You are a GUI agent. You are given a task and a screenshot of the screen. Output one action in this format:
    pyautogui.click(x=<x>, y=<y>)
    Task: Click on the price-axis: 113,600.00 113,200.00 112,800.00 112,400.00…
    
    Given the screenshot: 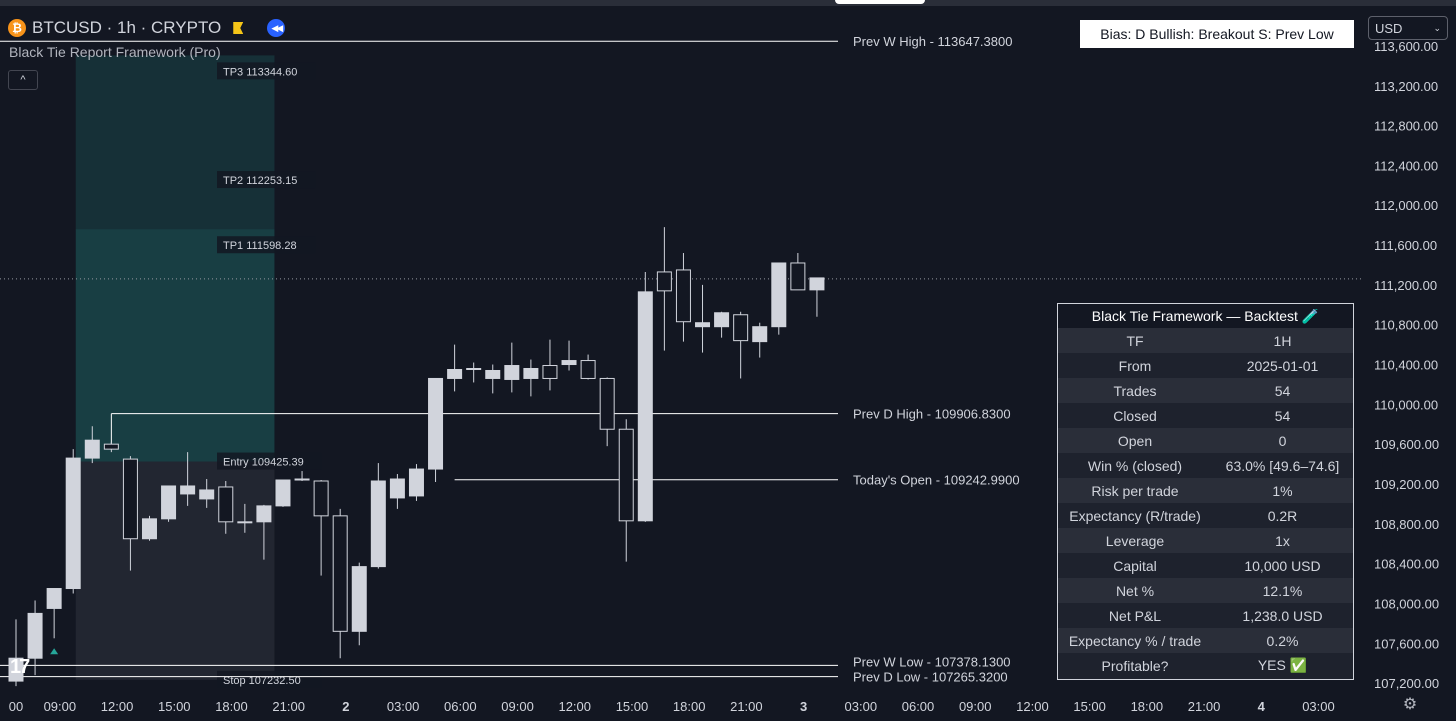 What is the action you would take?
    pyautogui.click(x=1406, y=365)
    